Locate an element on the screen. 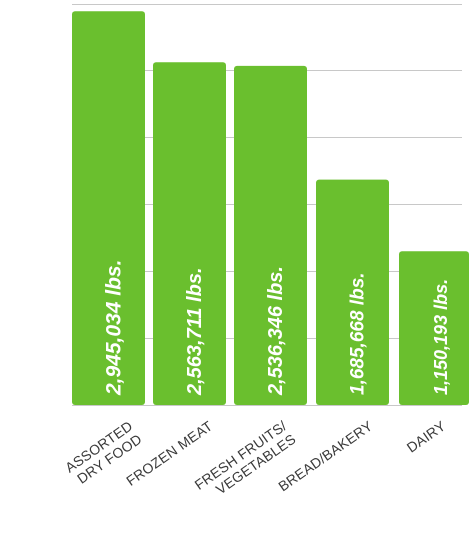  bar-value-label: 1,685,668 lbs. is located at coordinates (358, 333).